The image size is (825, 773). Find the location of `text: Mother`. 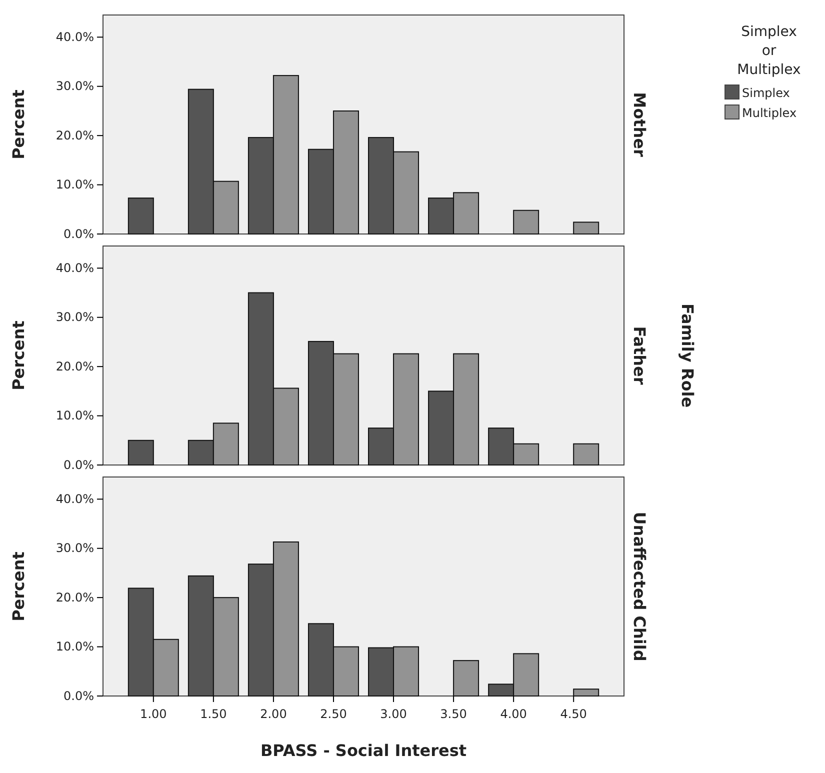

text: Mother is located at coordinates (639, 124).